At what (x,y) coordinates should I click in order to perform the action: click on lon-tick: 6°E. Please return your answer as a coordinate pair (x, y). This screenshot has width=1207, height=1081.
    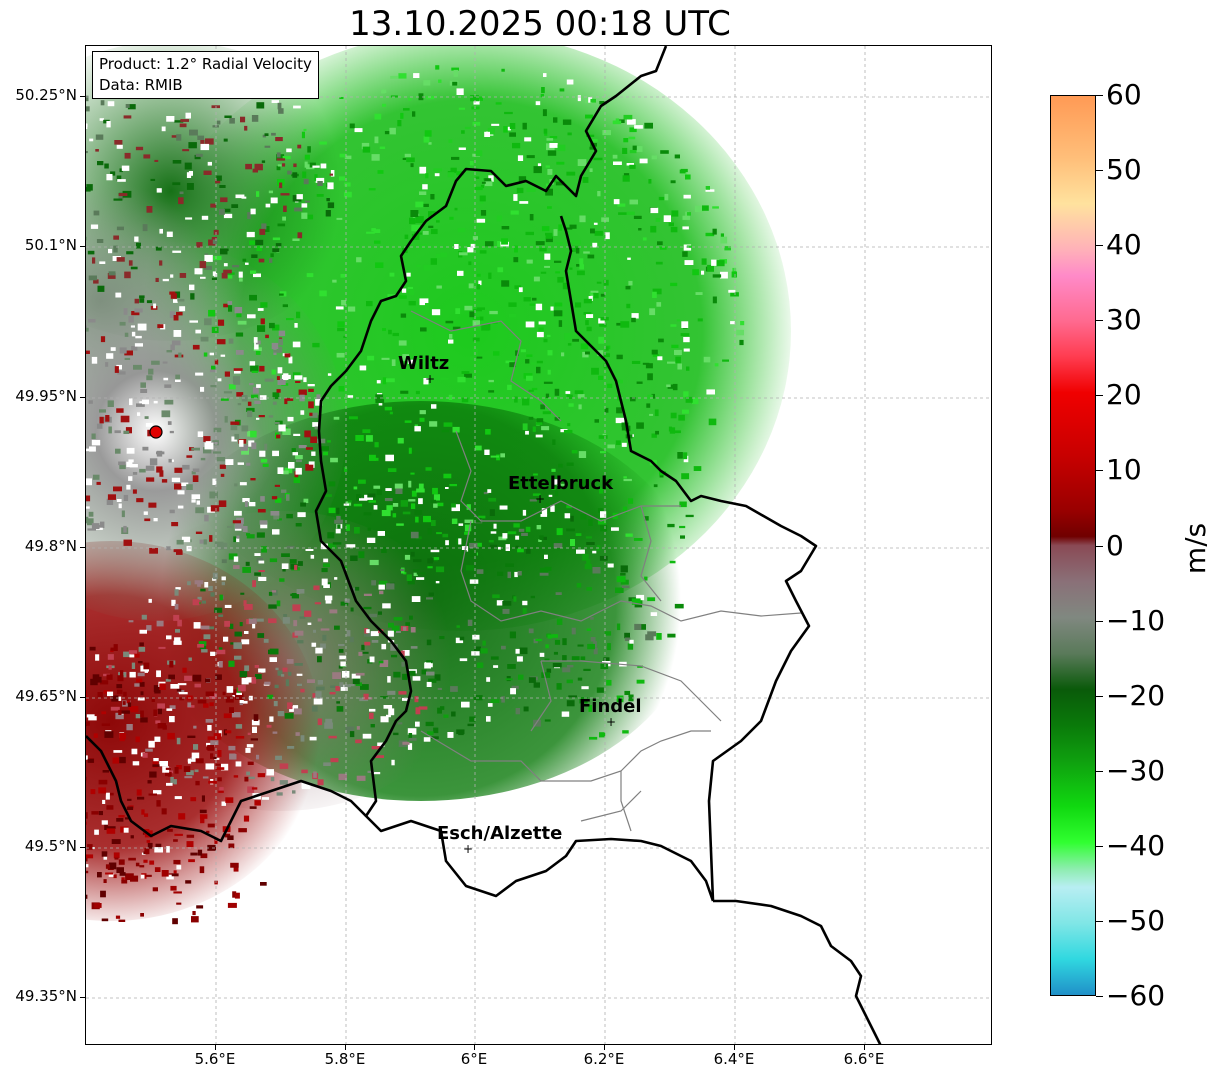
    Looking at the image, I should click on (474, 1059).